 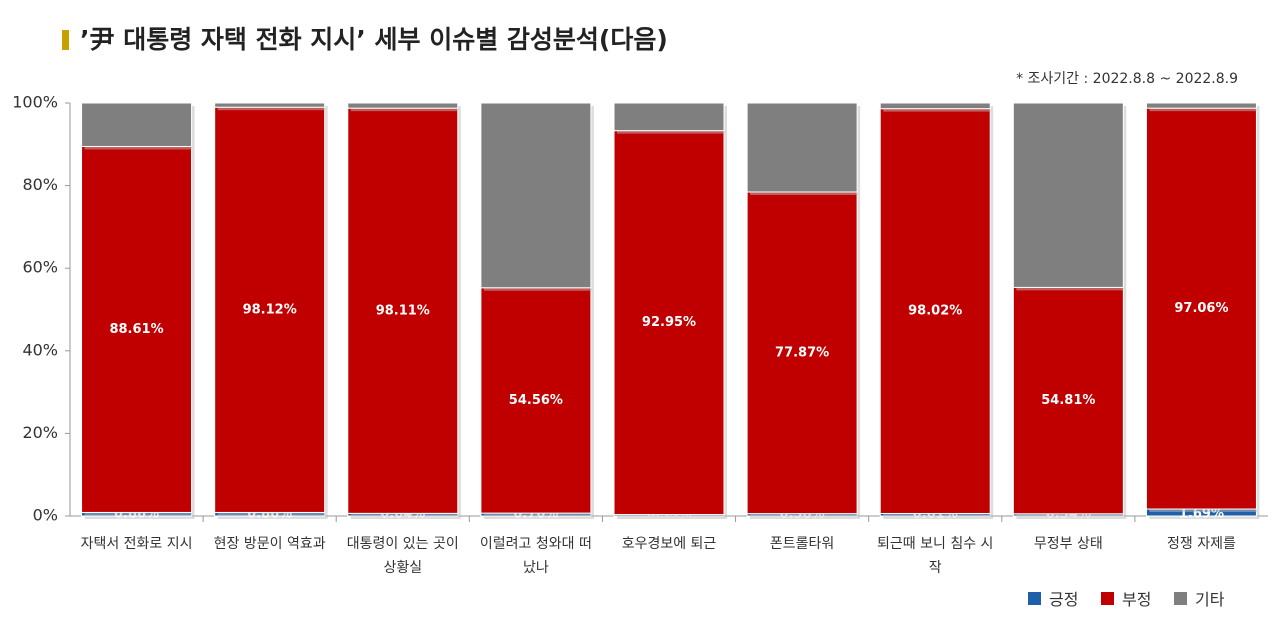 I want to click on data-label: 88.61%, so click(x=136, y=329).